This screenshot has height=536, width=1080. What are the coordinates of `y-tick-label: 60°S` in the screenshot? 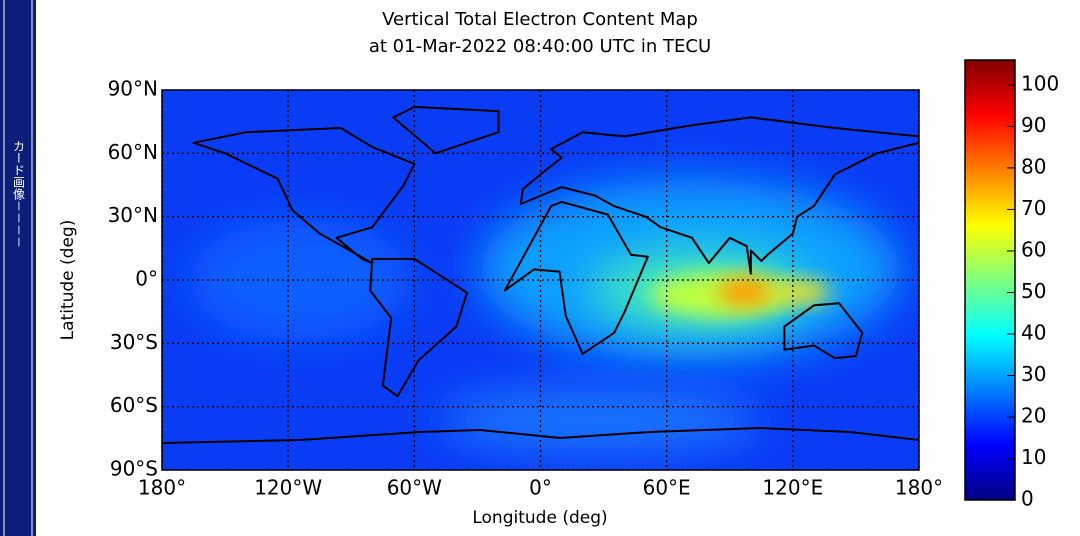 It's located at (134, 405).